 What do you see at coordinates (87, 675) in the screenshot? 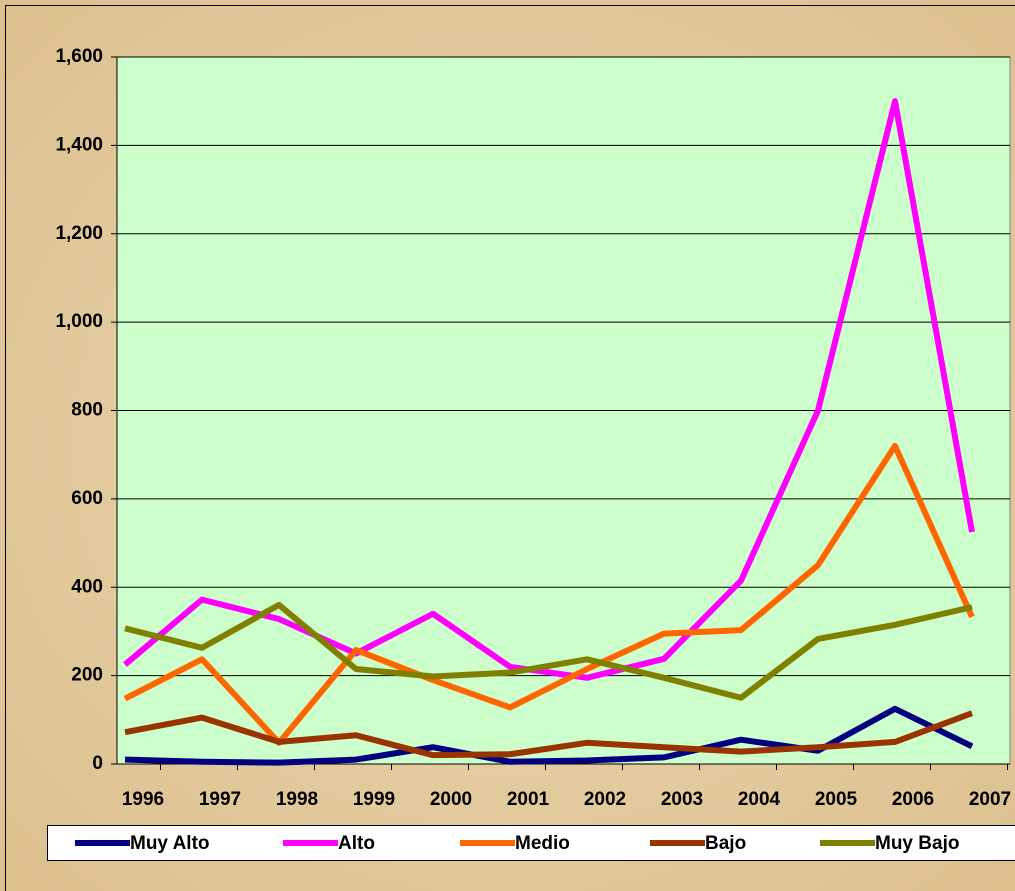
I see `y-tick-label: 200` at bounding box center [87, 675].